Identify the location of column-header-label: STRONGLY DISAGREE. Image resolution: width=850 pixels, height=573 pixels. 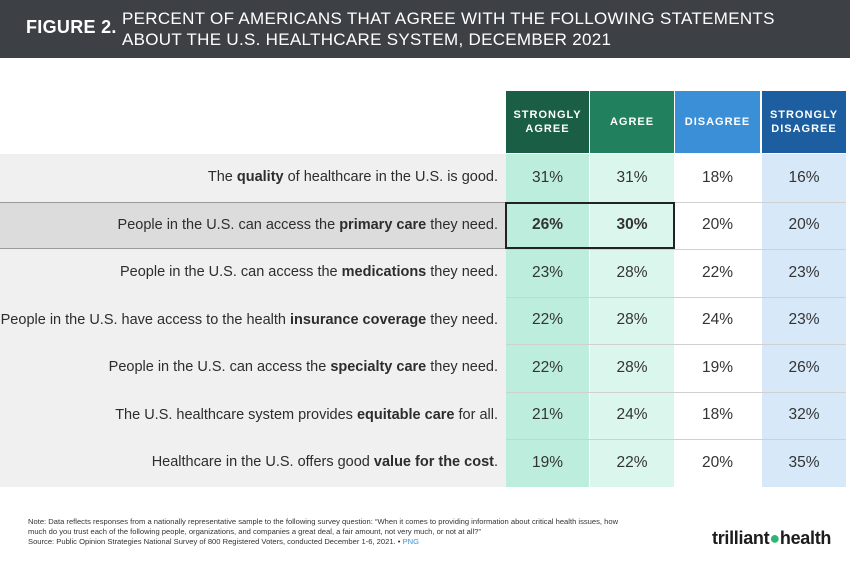
(804, 122).